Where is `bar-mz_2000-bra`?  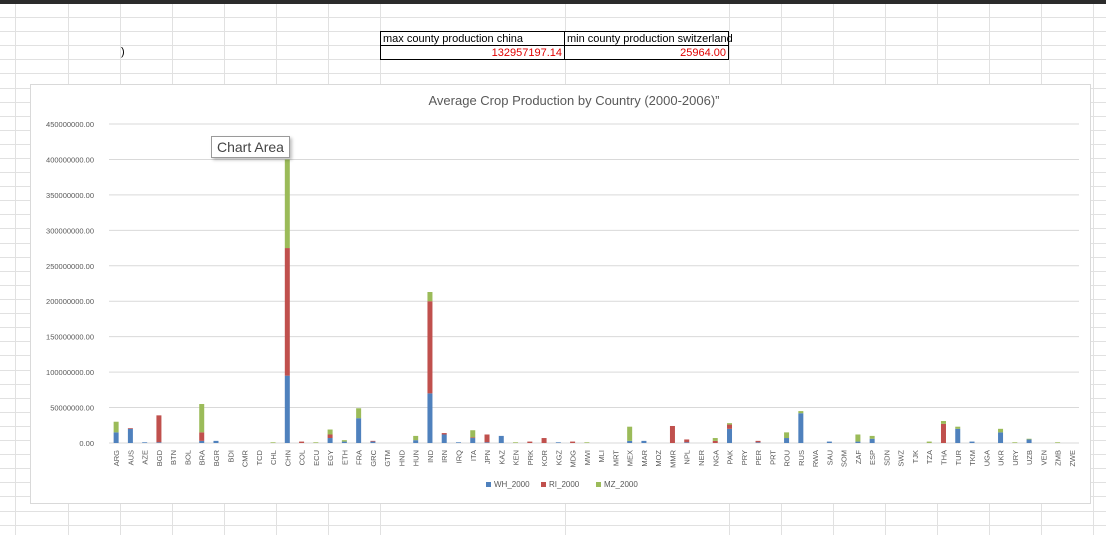 bar-mz_2000-bra is located at coordinates (202, 418).